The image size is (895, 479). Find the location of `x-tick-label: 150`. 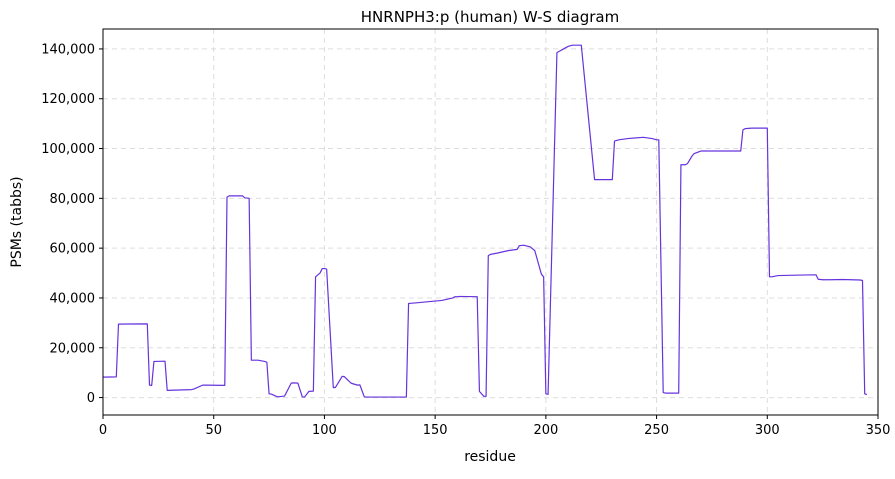

x-tick-label: 150 is located at coordinates (435, 430).